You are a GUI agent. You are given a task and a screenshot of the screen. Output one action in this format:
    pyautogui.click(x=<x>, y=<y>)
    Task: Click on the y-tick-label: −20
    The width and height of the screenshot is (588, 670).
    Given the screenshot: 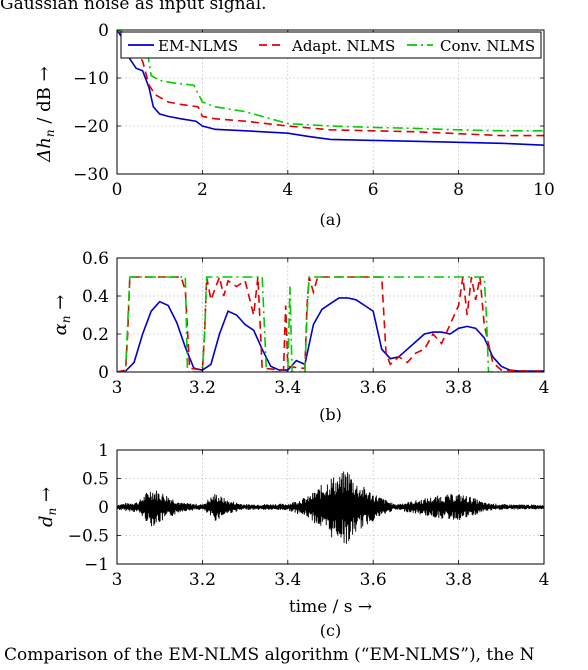 What is the action you would take?
    pyautogui.click(x=91, y=127)
    